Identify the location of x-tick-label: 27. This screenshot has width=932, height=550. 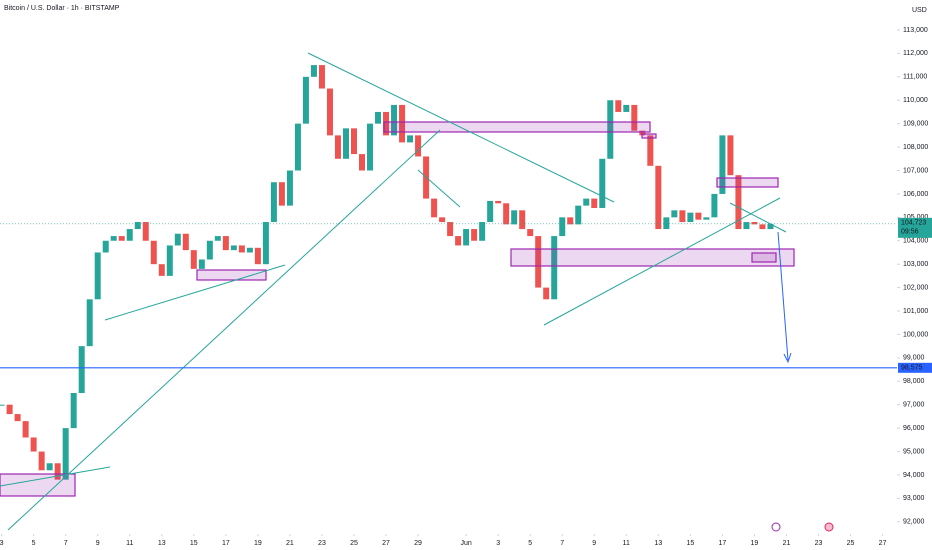
(386, 543).